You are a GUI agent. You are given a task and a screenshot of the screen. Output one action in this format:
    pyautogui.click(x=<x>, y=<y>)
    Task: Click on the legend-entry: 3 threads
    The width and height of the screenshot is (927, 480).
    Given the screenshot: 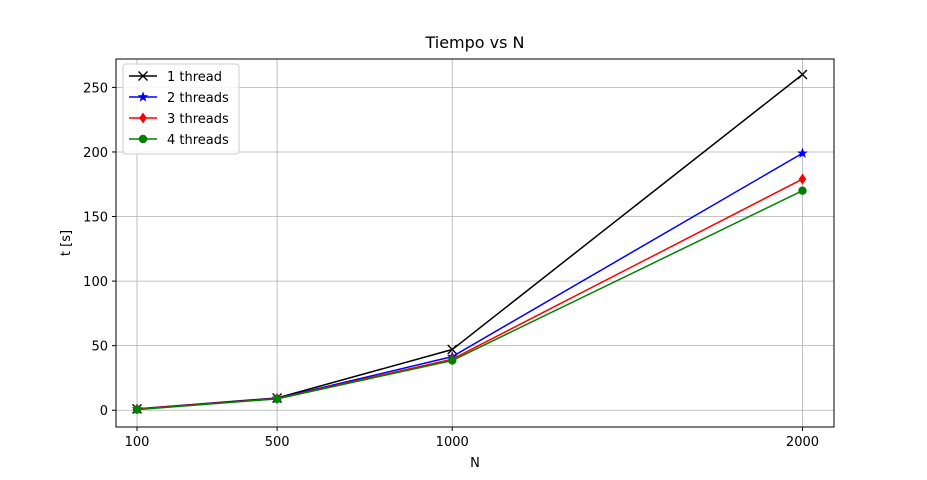 What is the action you would take?
    pyautogui.click(x=179, y=119)
    